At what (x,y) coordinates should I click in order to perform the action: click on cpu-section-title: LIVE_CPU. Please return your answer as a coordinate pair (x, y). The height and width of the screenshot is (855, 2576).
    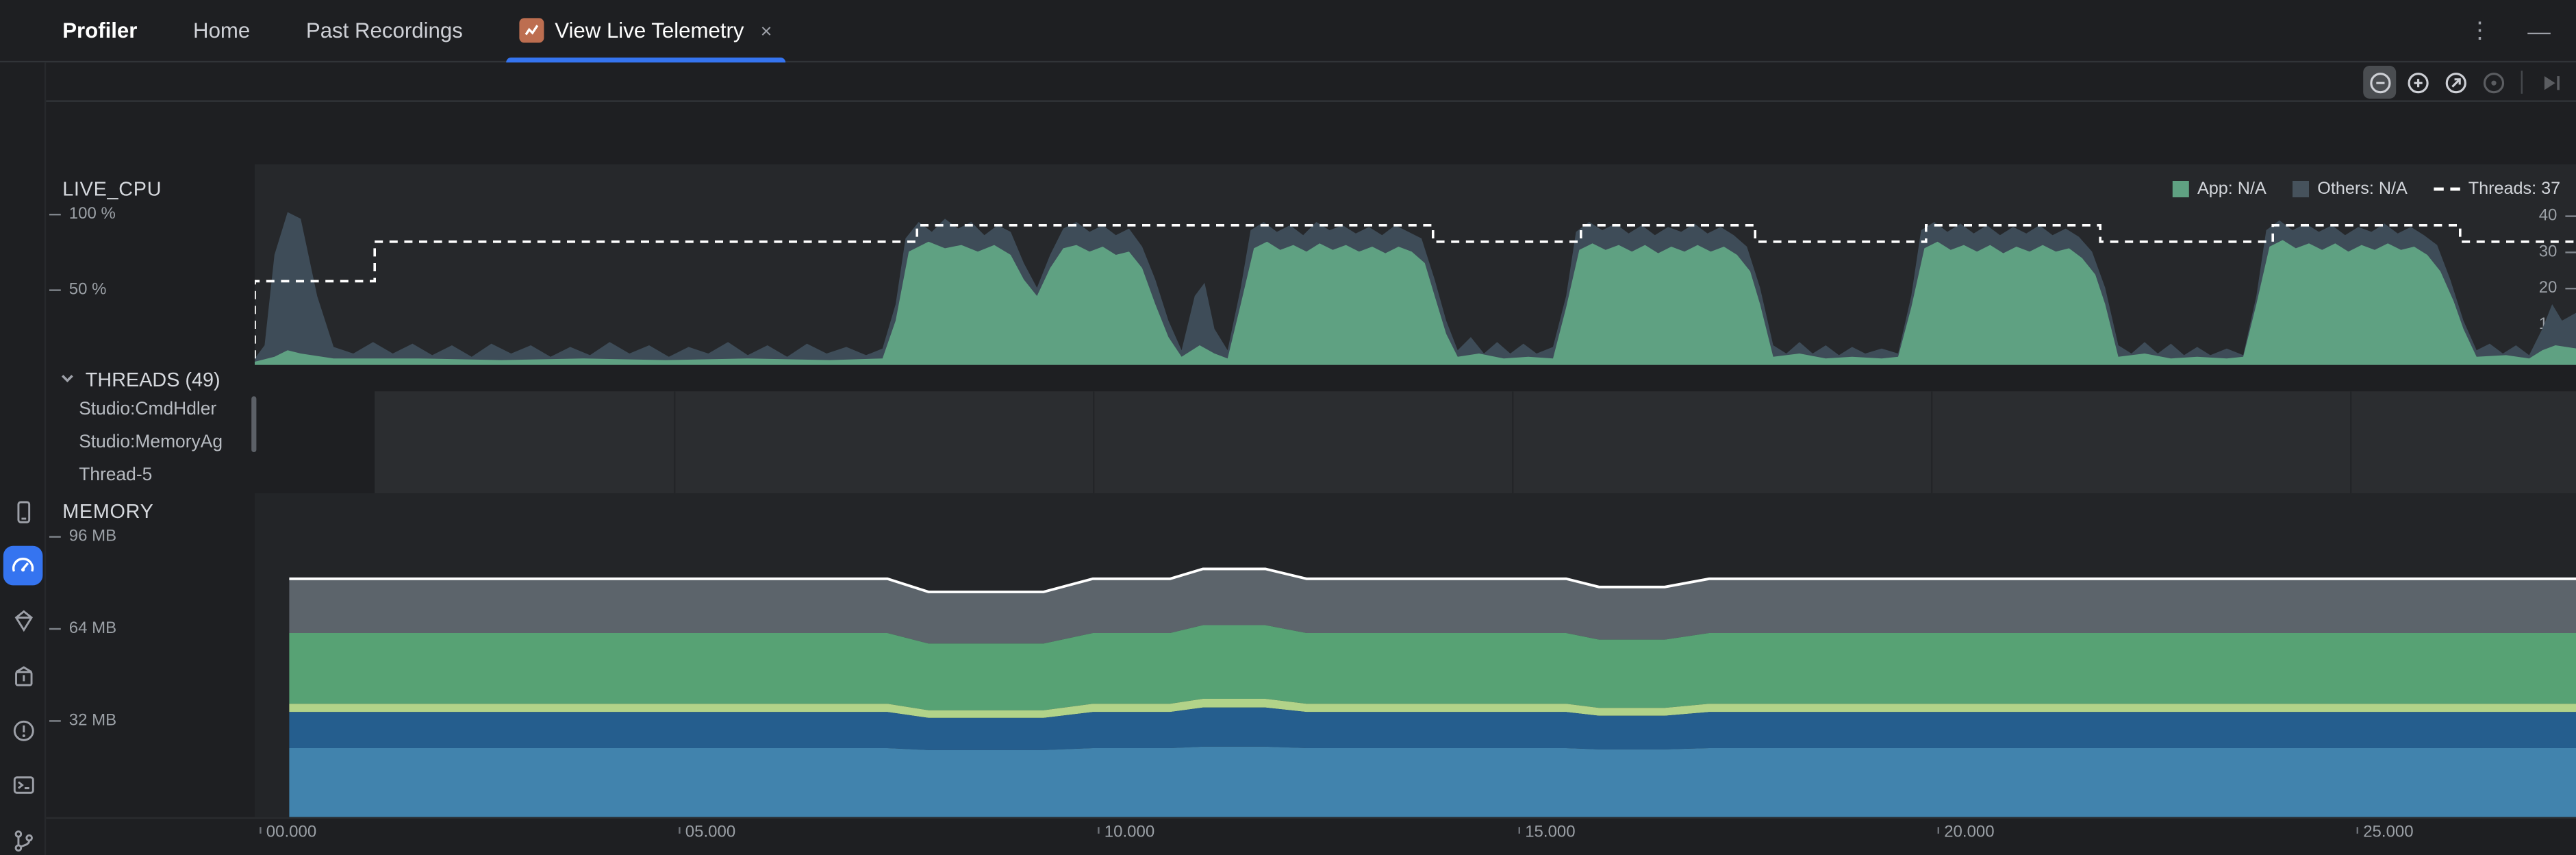
    Looking at the image, I should click on (112, 189).